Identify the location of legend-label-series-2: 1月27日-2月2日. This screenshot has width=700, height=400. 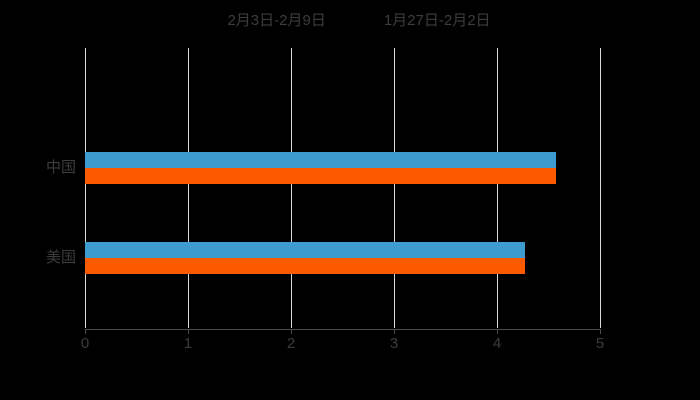
(437, 20).